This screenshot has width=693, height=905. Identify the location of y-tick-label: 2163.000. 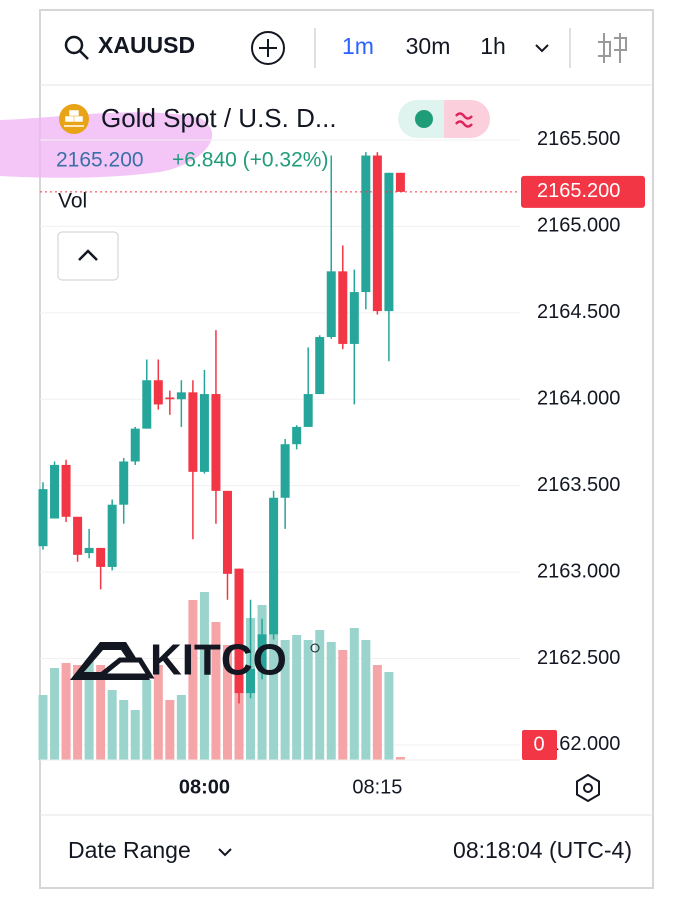
(578, 571).